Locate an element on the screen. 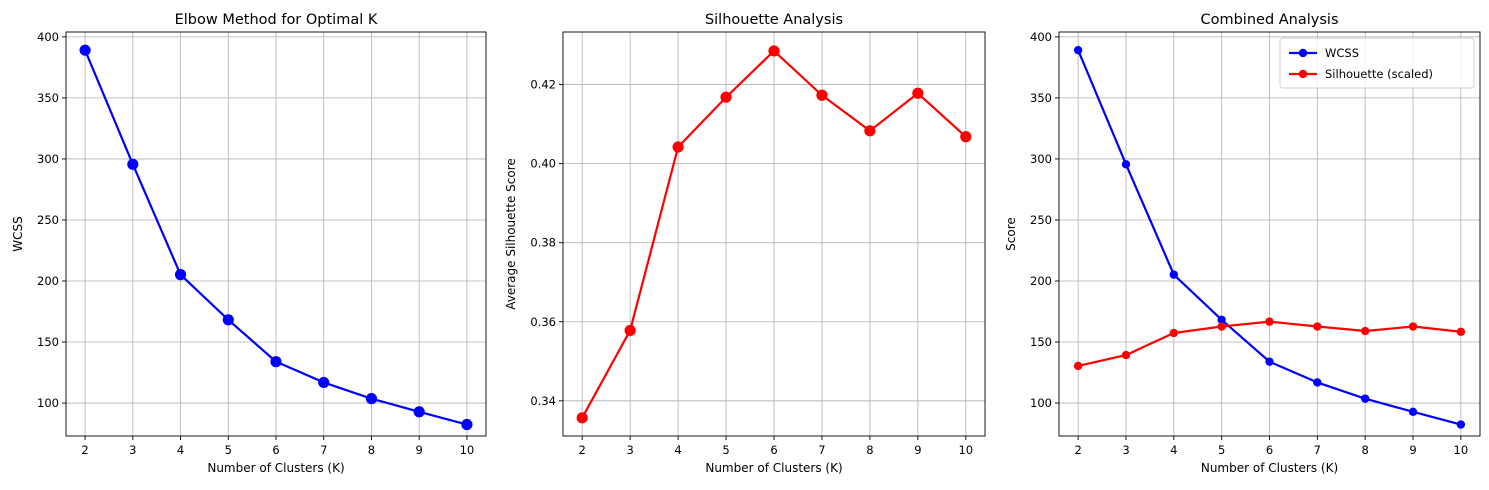 Image resolution: width=1489 pixels, height=490 pixels. legend: WCSS Silhouette (scaled) is located at coordinates (1377, 63).